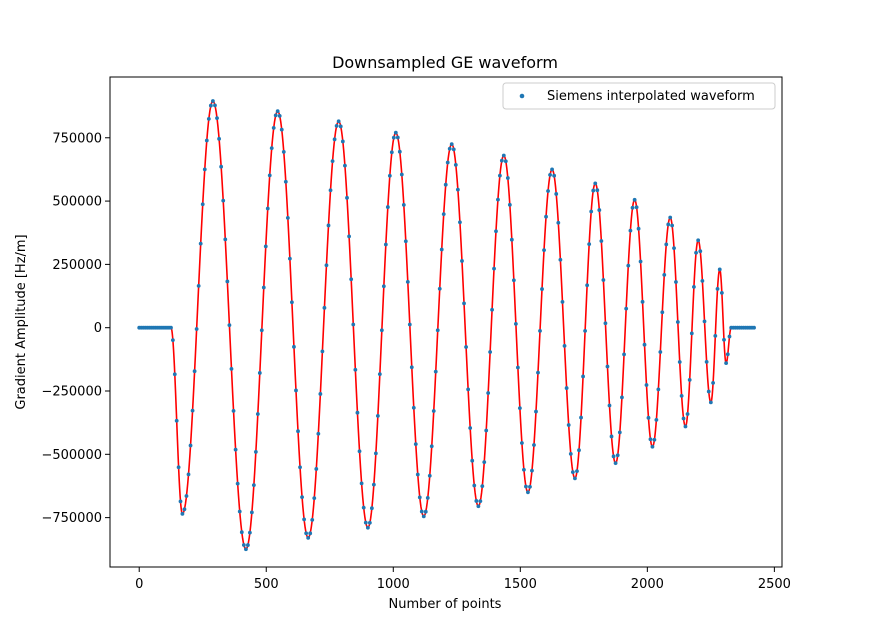 The width and height of the screenshot is (869, 638). Describe the element at coordinates (463, 579) in the screenshot. I see `x-axis: 0 500 1000 1500 2000 2500` at that location.